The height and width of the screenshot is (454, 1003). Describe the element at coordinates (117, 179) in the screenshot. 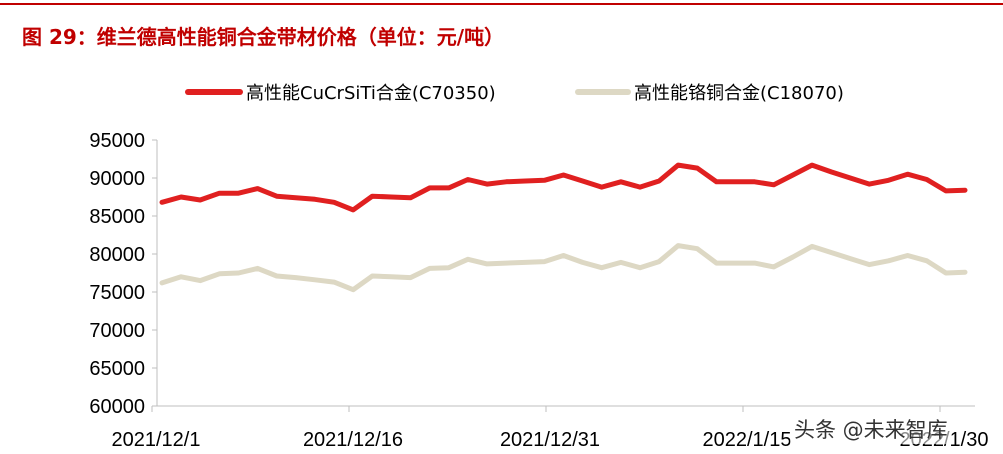

I see `y-tick-label: 90000` at that location.